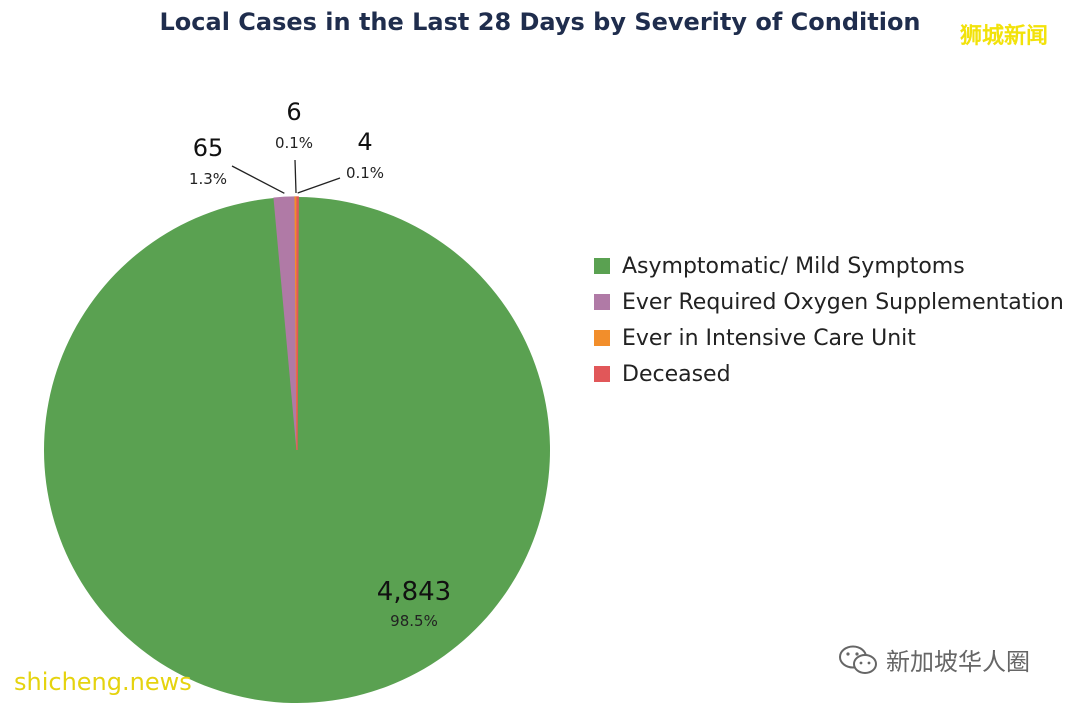 The height and width of the screenshot is (704, 1080). What do you see at coordinates (602, 374) in the screenshot?
I see `legend-swatch-deceased` at bounding box center [602, 374].